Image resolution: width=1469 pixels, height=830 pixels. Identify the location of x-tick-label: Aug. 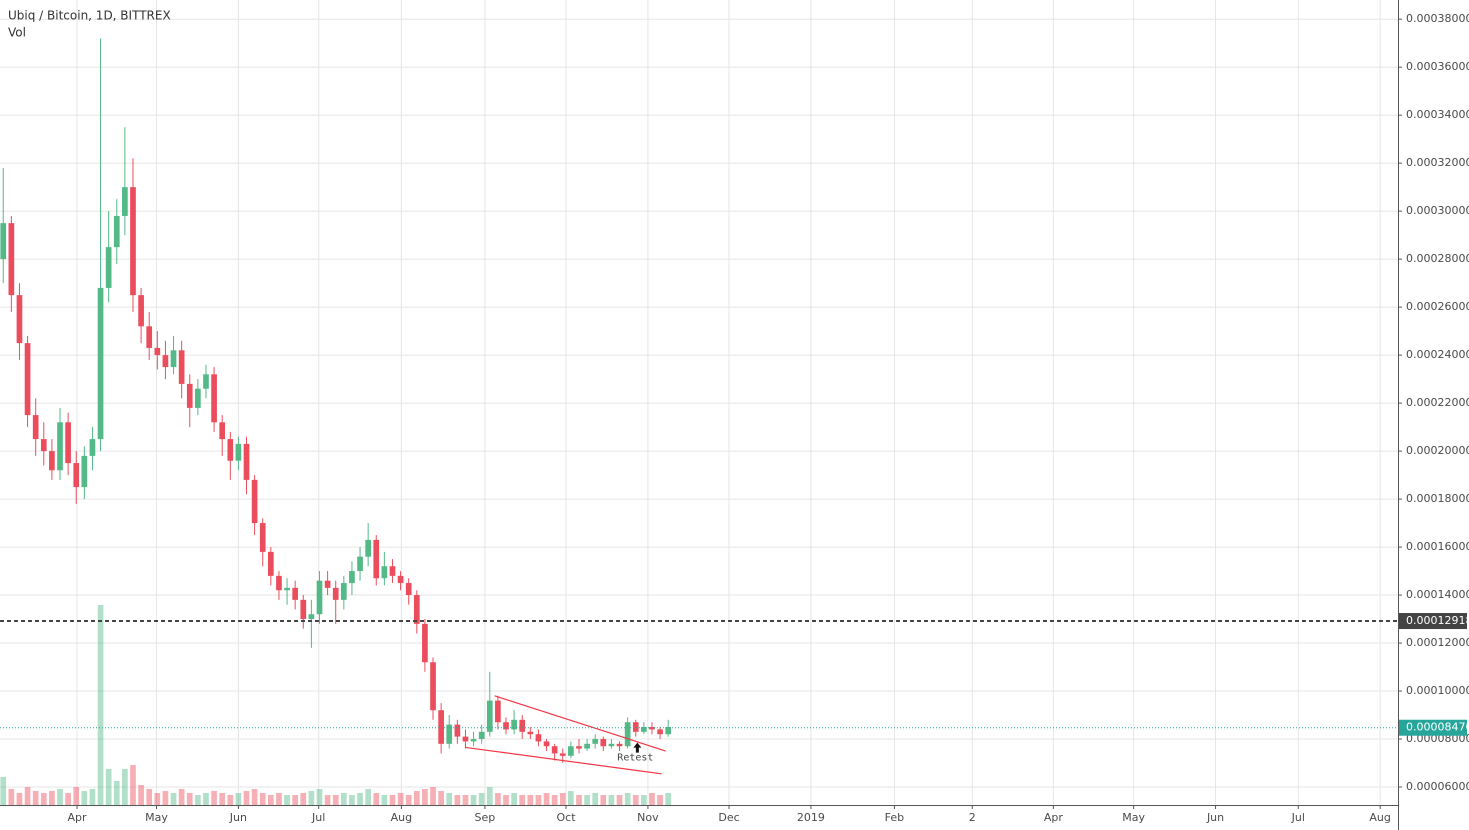
(401, 817).